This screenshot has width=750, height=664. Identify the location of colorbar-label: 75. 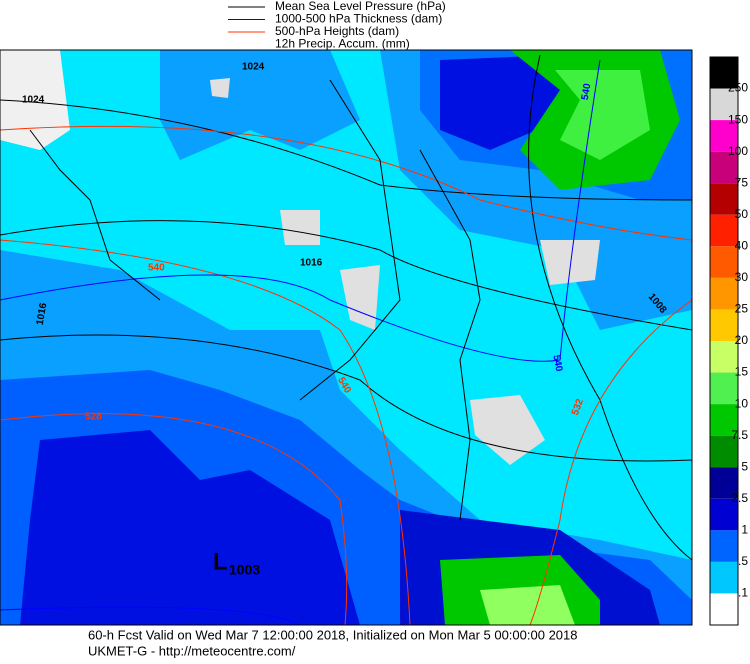
(742, 182).